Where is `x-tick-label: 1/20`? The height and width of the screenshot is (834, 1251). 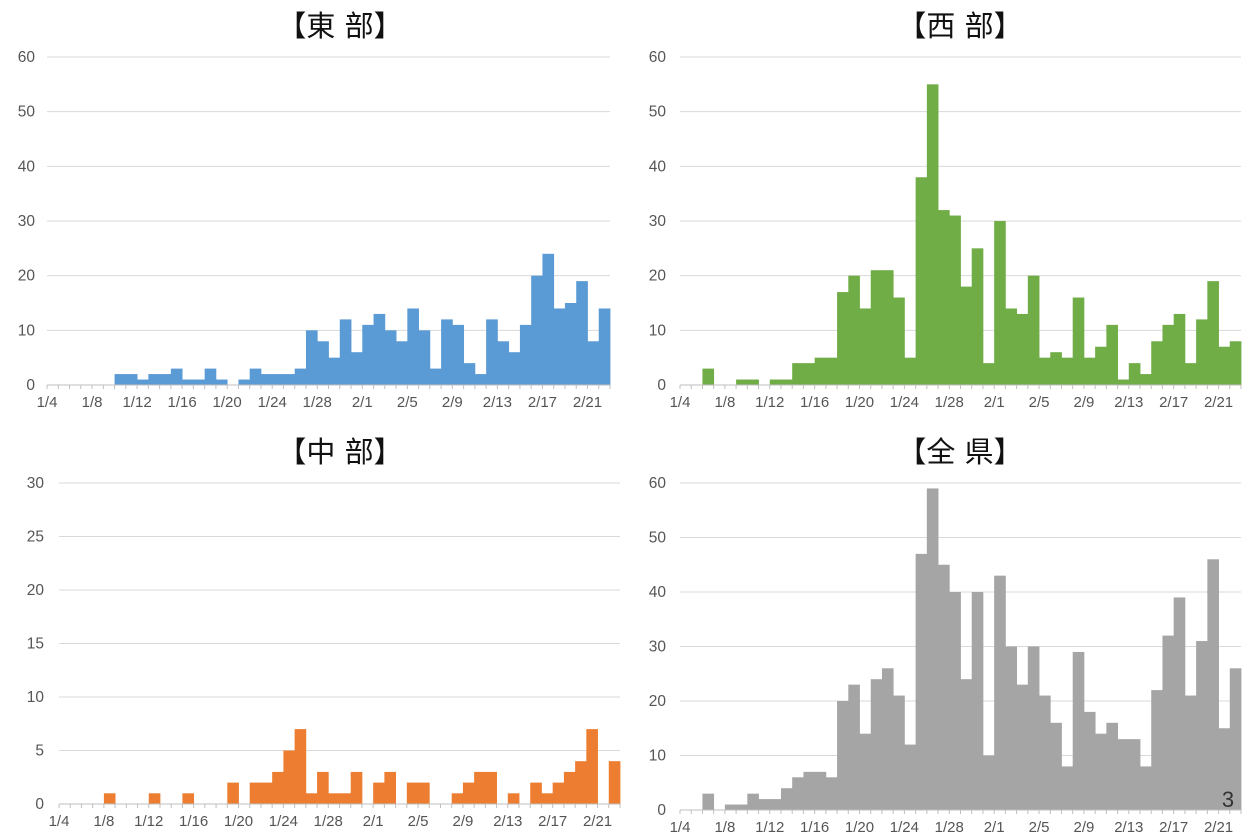 x-tick-label: 1/20 is located at coordinates (227, 402).